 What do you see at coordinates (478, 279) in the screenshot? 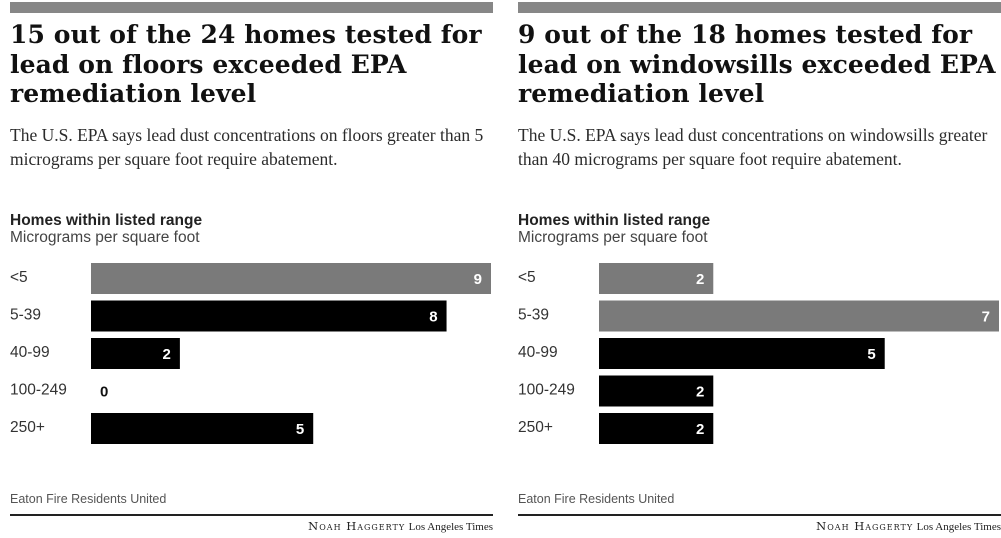
I see `bar-value-label: 9` at bounding box center [478, 279].